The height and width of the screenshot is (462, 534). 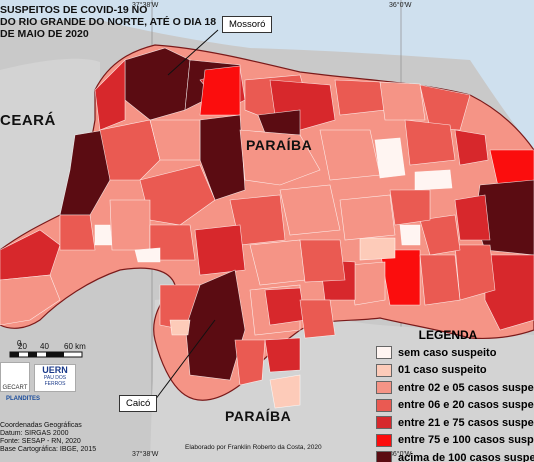 What do you see at coordinates (23, 399) in the screenshot?
I see `plandites-logo: PLANDITES` at bounding box center [23, 399].